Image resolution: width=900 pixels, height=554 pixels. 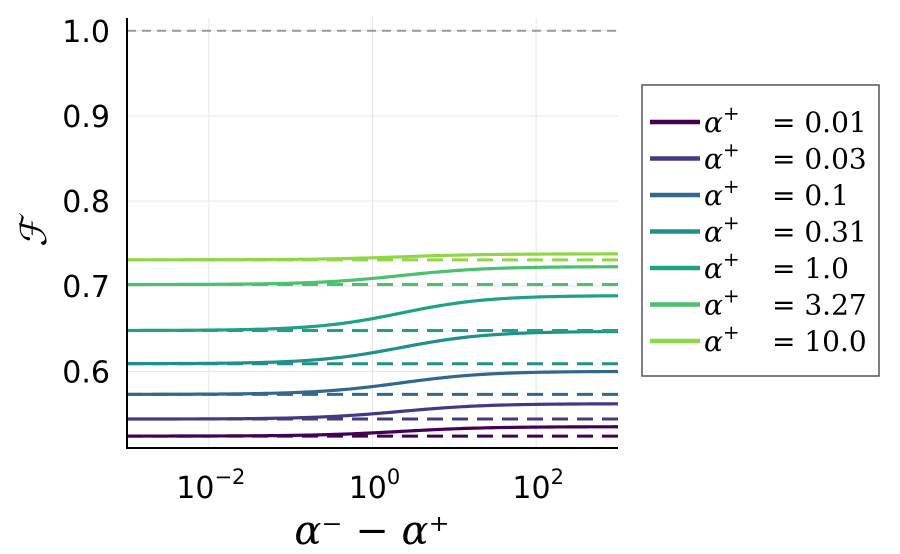 I want to click on legend-label: α+ = 3.27, so click(x=785, y=303).